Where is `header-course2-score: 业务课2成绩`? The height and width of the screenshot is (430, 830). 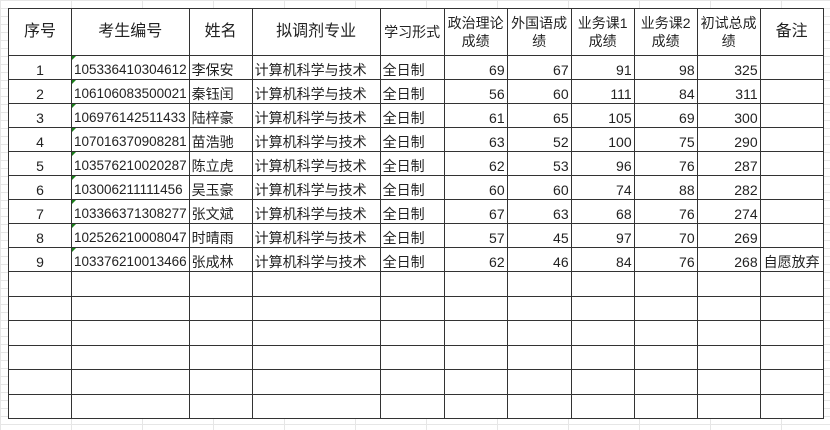
header-course2-score: 业务课2成绩 is located at coordinates (665, 32).